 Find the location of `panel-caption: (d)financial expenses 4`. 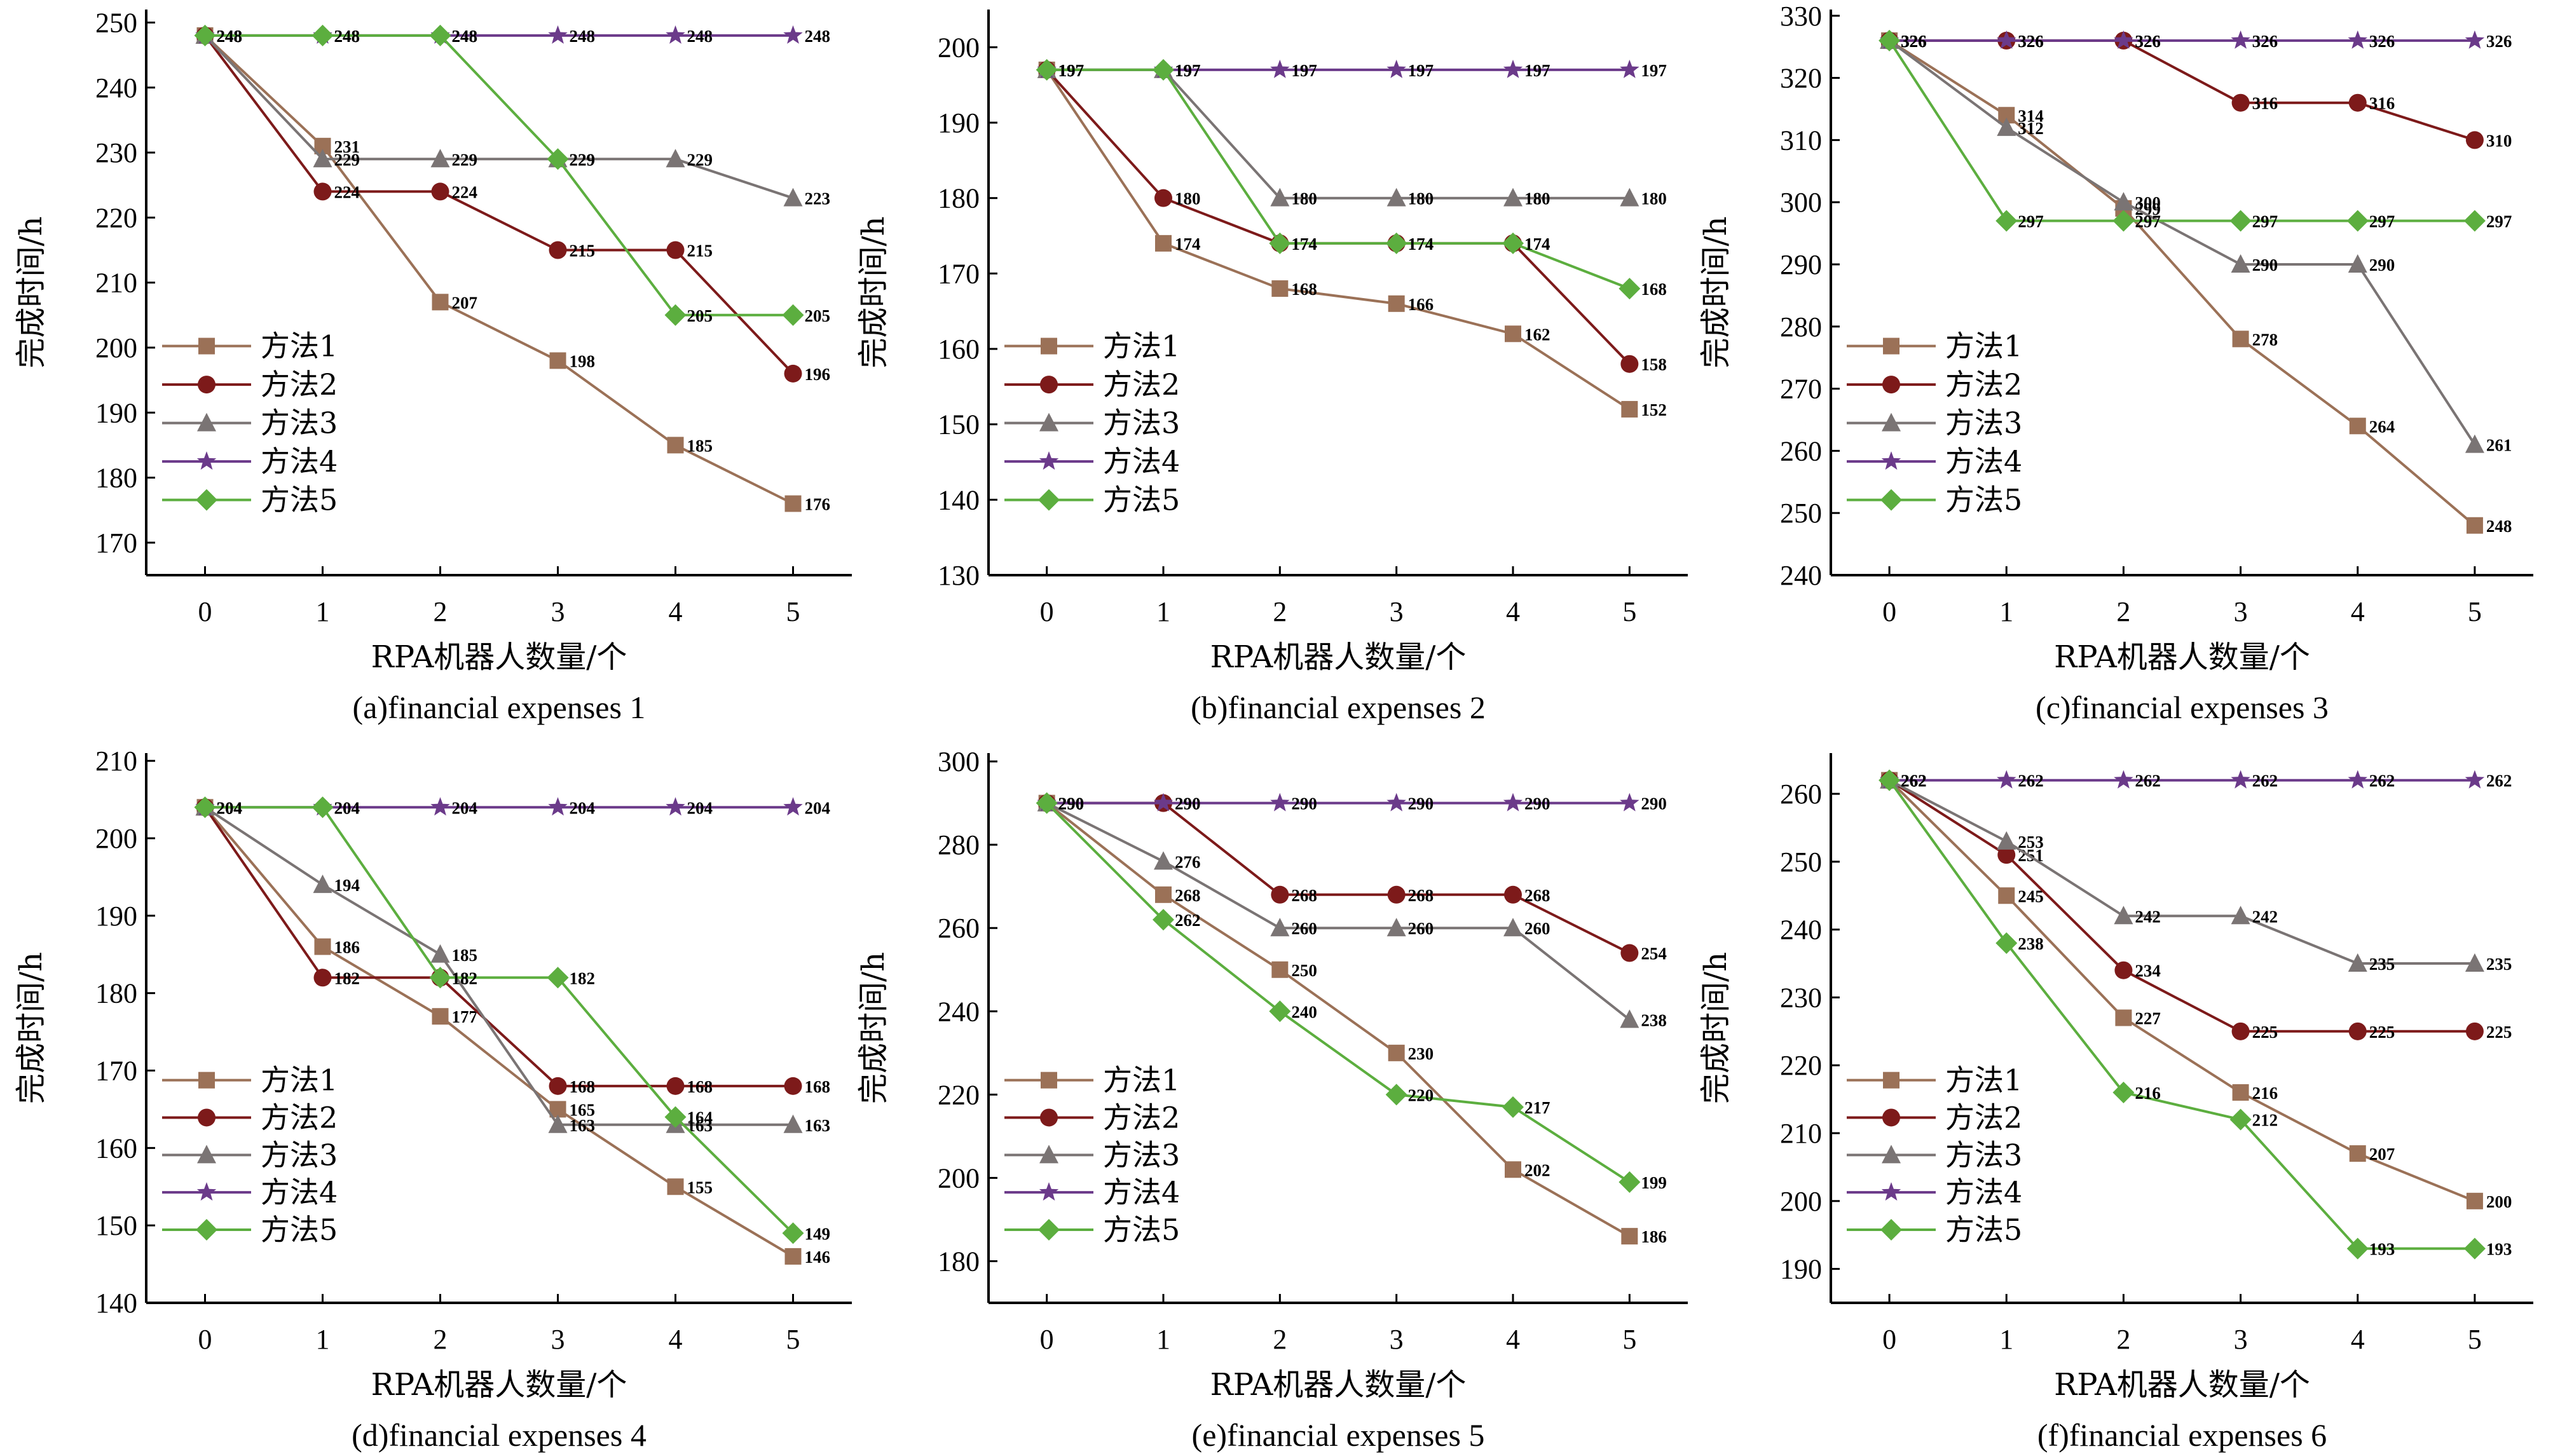

panel-caption: (d)financial expenses 4 is located at coordinates (499, 1435).